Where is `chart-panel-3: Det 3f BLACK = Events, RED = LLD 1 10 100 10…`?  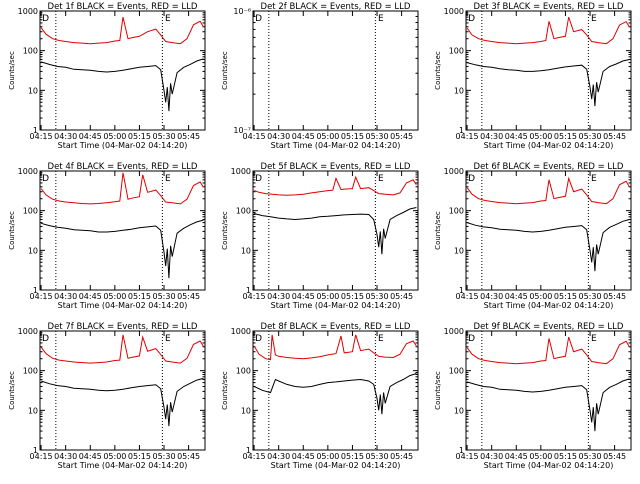
chart-panel-3: Det 3f BLACK = Events, RED = LLD 1 10 100 10… is located at coordinates (533, 76).